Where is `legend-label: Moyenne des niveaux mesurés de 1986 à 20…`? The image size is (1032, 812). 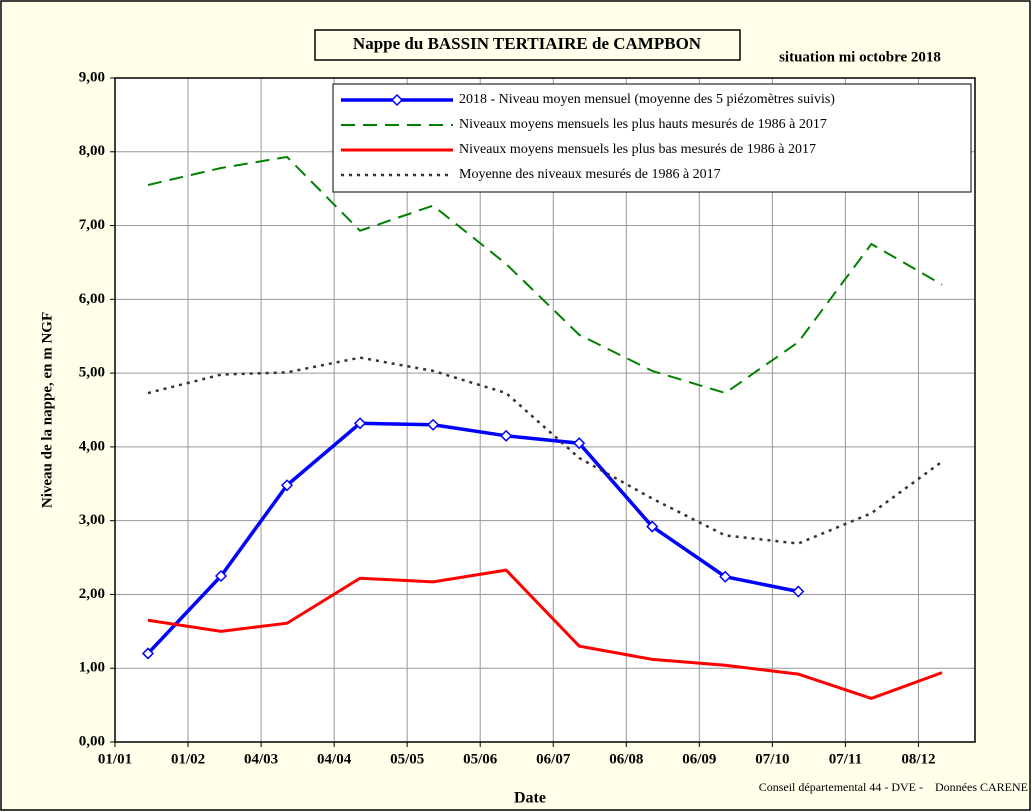 legend-label: Moyenne des niveaux mesurés de 1986 à 20… is located at coordinates (590, 174).